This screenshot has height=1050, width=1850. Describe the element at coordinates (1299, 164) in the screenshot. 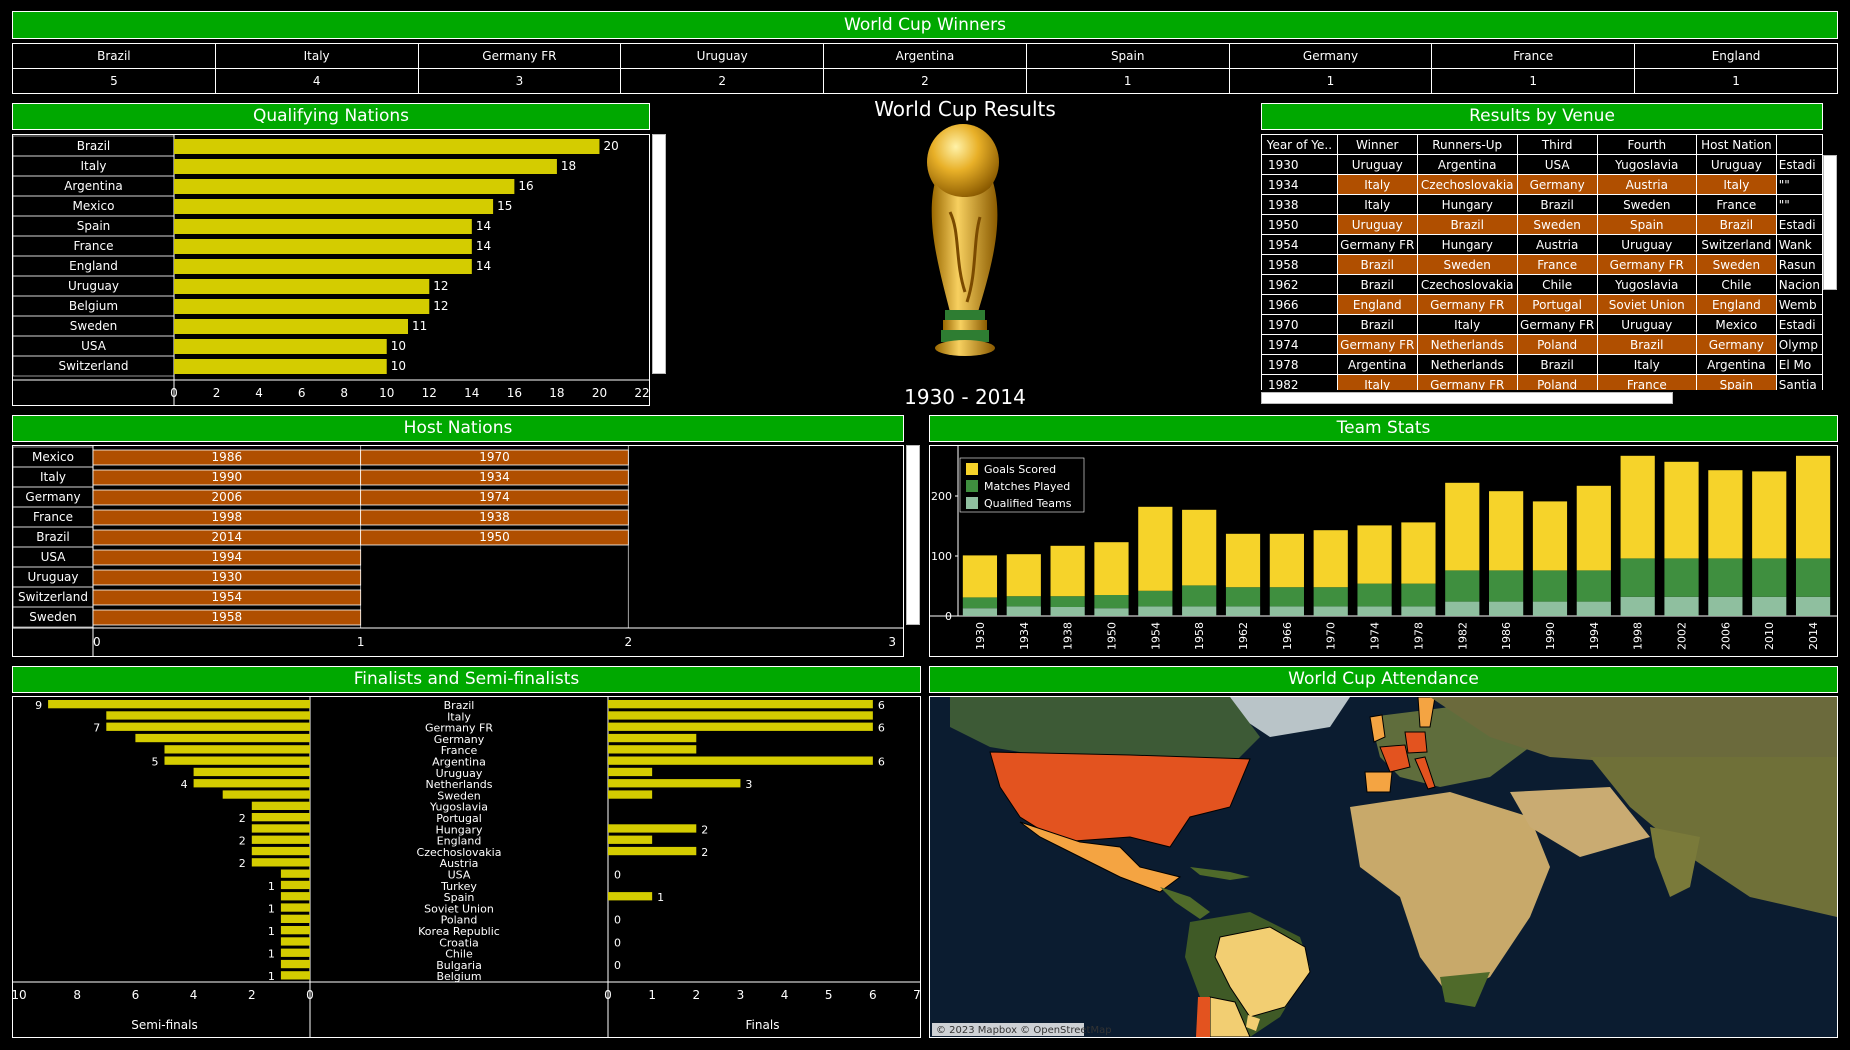

I see `venue-cell: 1930` at that location.